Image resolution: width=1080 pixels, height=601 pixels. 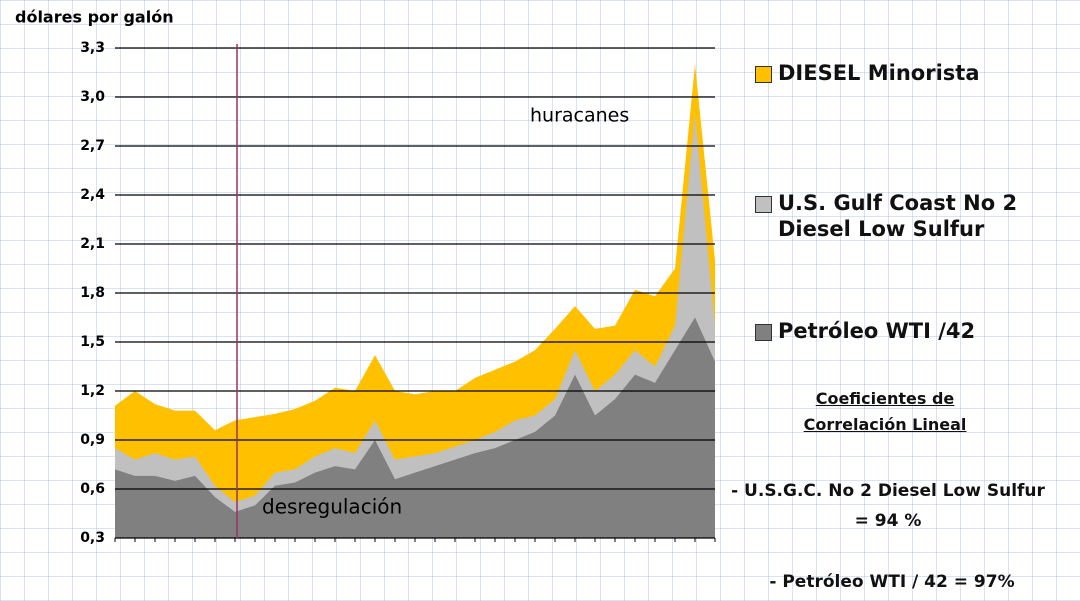 I want to click on y-tick-label: 2,4, so click(x=92, y=195).